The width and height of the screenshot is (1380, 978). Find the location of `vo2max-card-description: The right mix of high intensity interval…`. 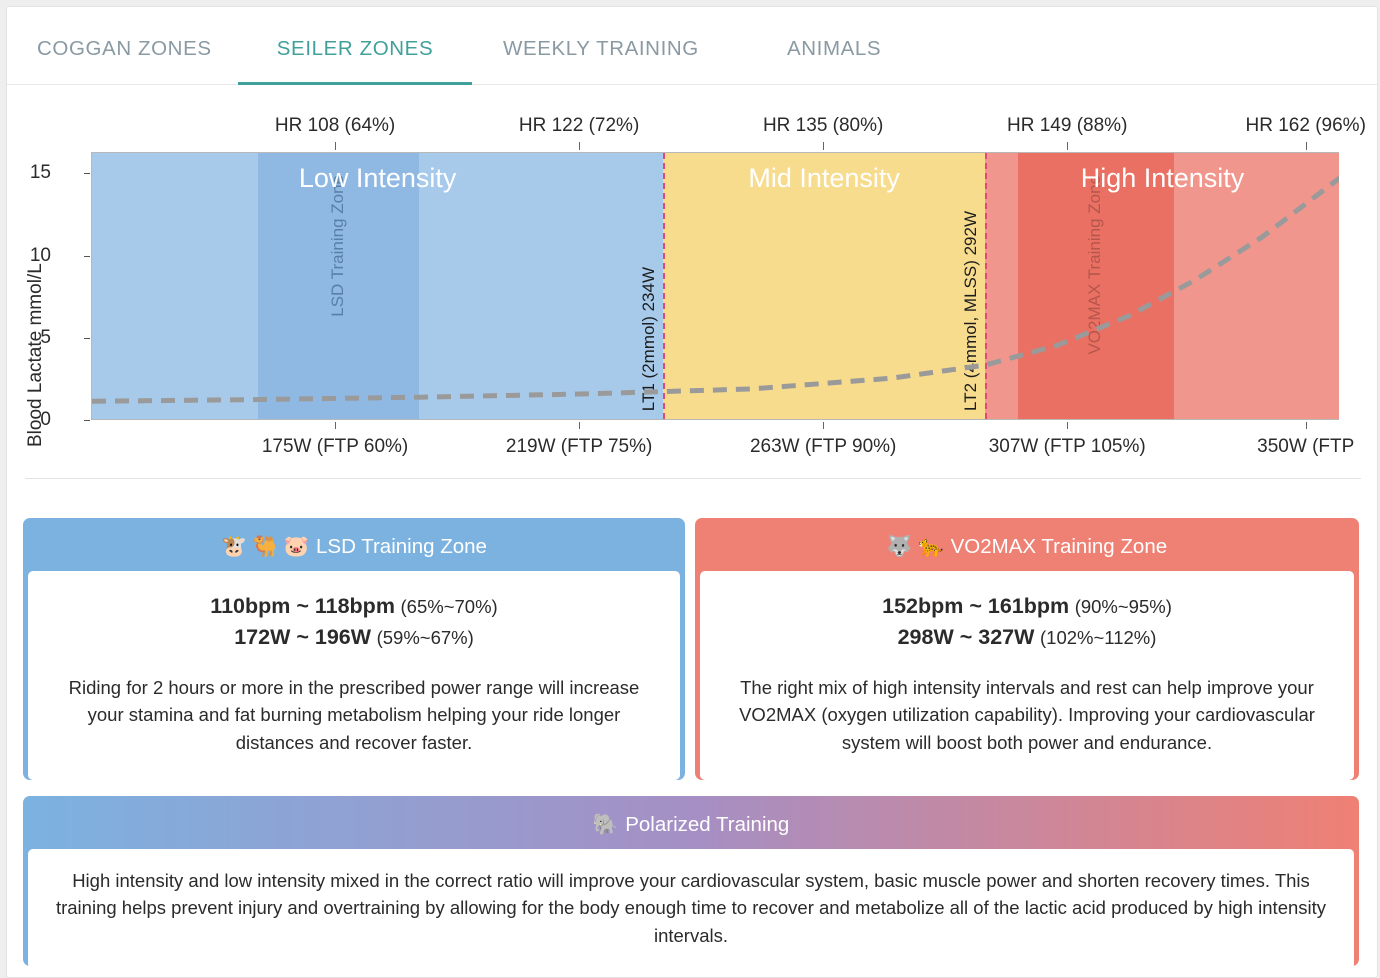

vo2max-card-description: The right mix of high intensity interval… is located at coordinates (1027, 715).